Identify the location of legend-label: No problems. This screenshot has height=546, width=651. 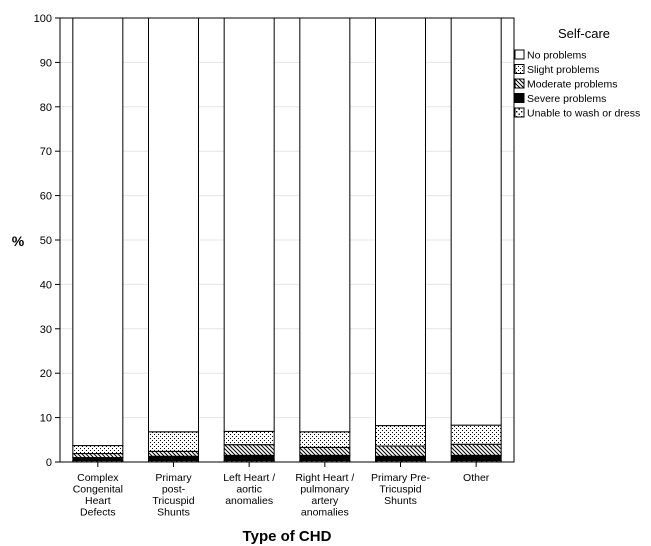
(557, 56).